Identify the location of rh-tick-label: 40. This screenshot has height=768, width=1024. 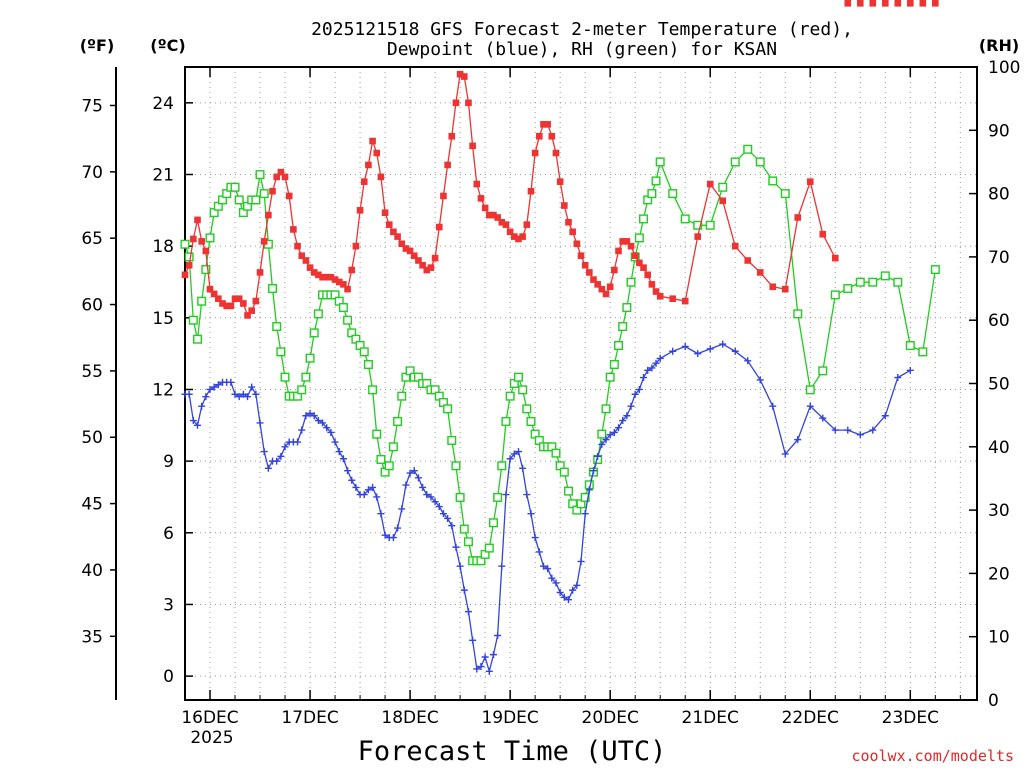
(999, 448).